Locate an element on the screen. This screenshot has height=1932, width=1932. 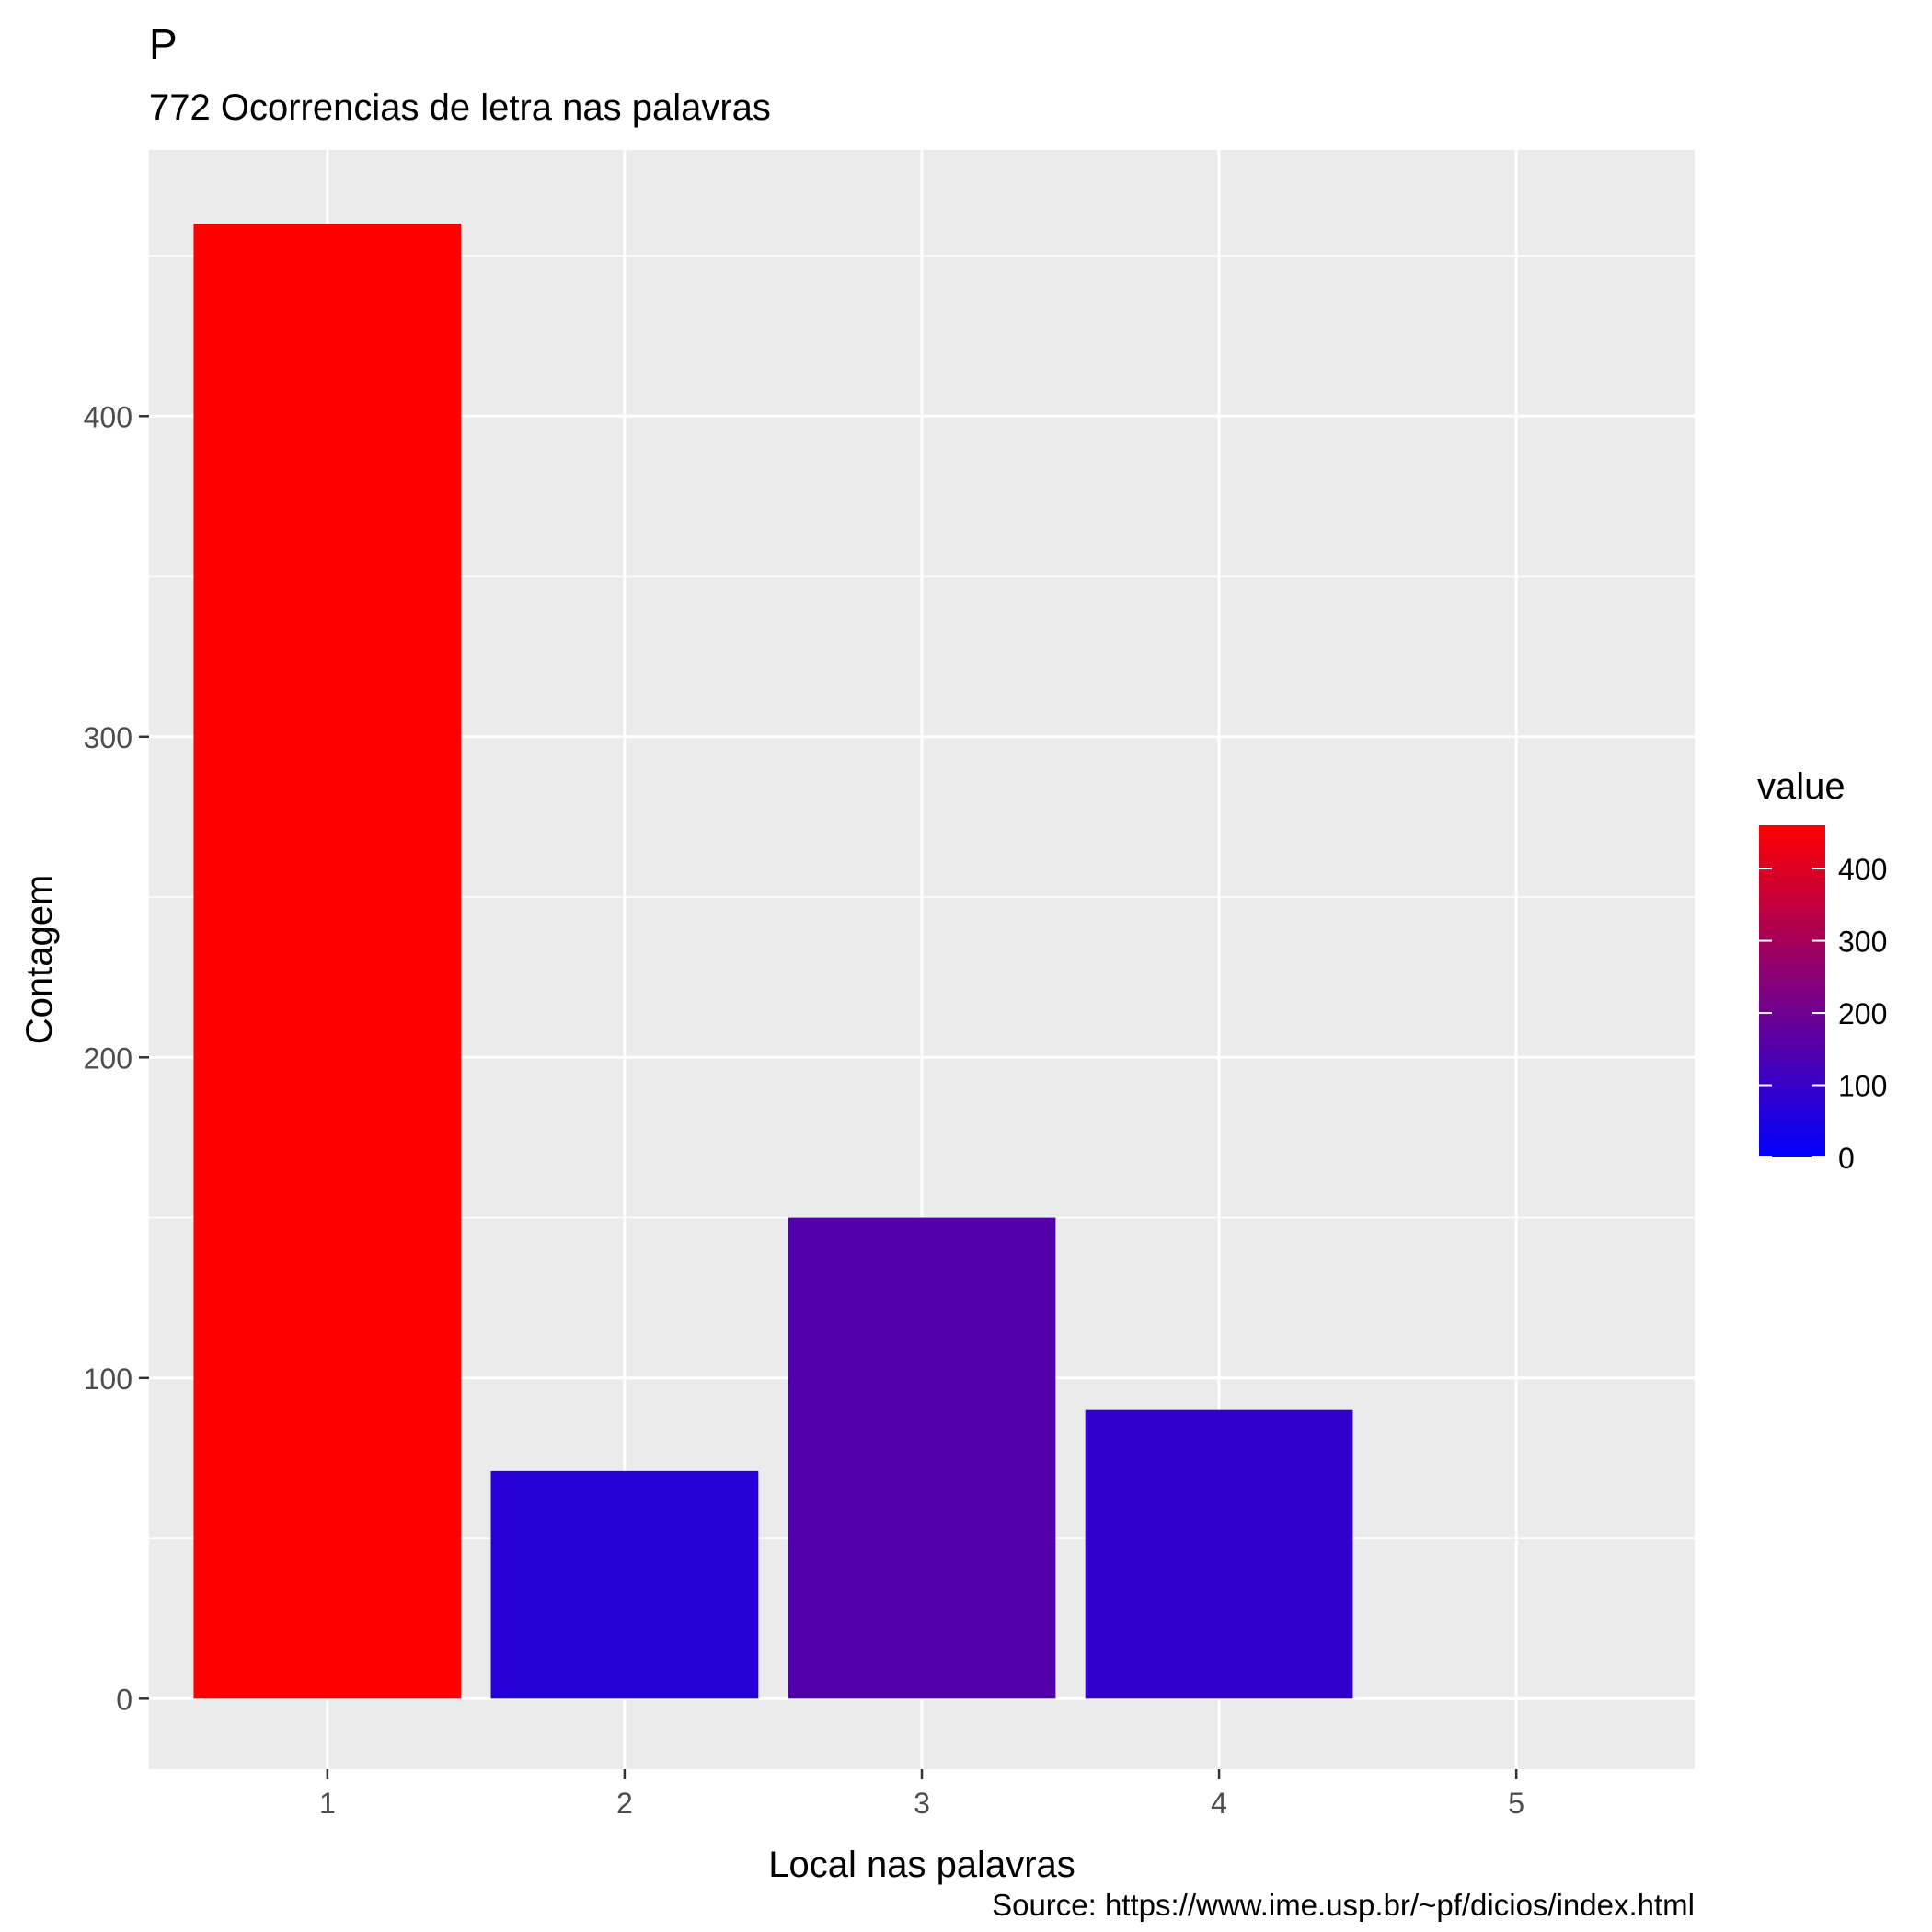
x-axis: 1 2 3 4 5 is located at coordinates (921, 1794).